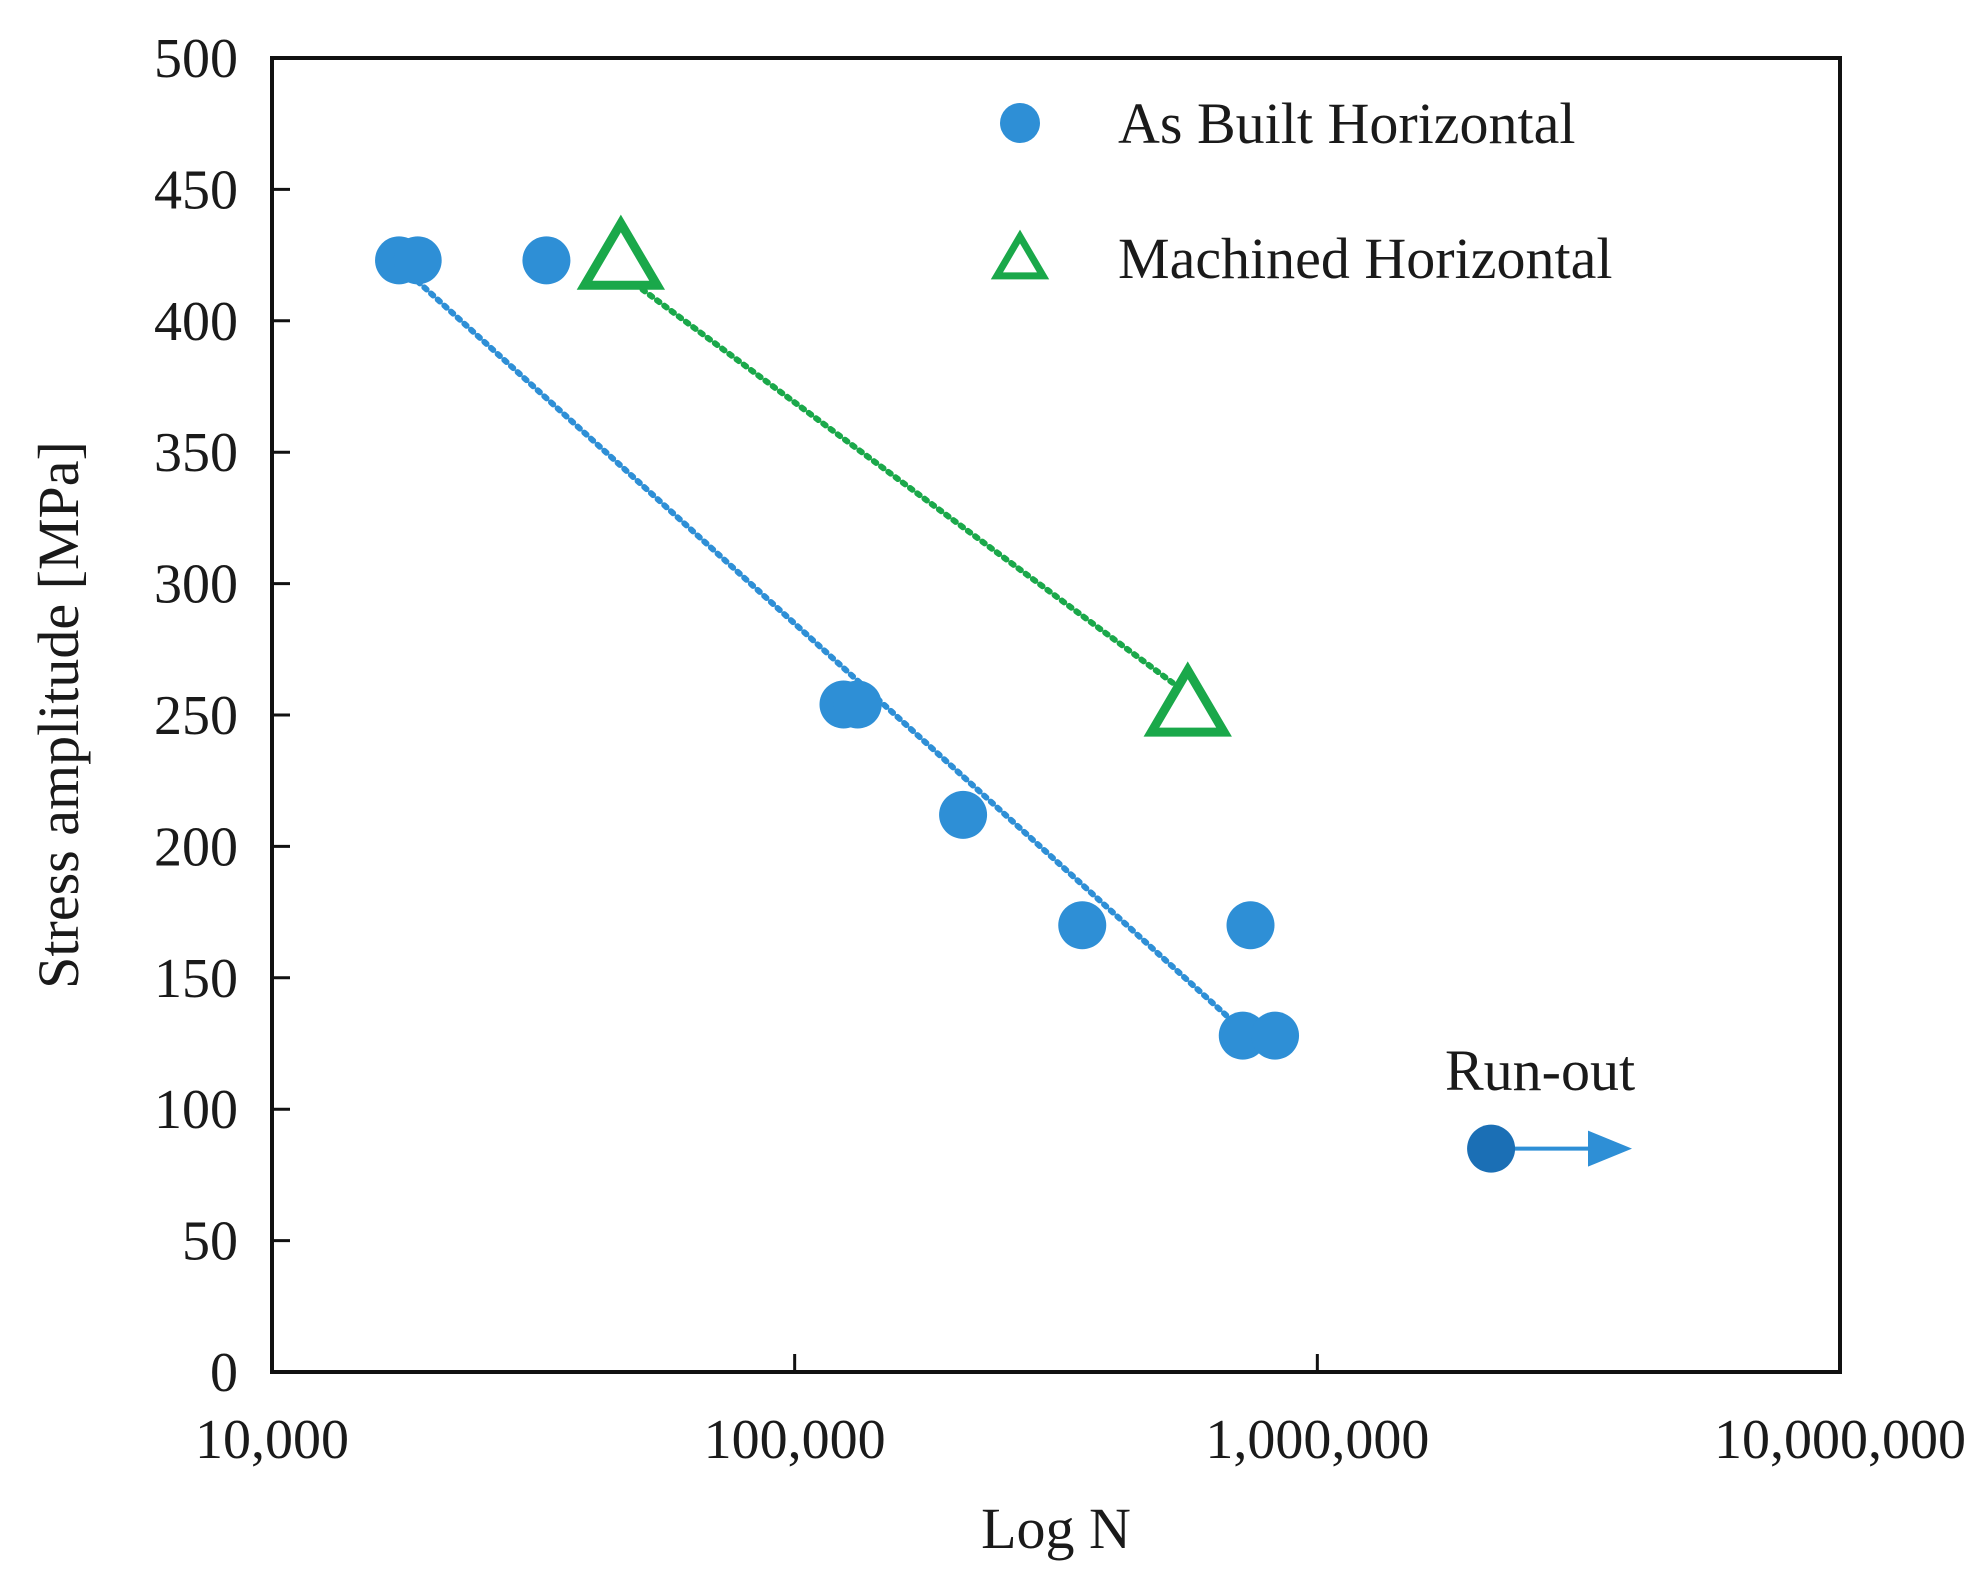 The image size is (1986, 1575). I want to click on runout-point, so click(1491, 1148).